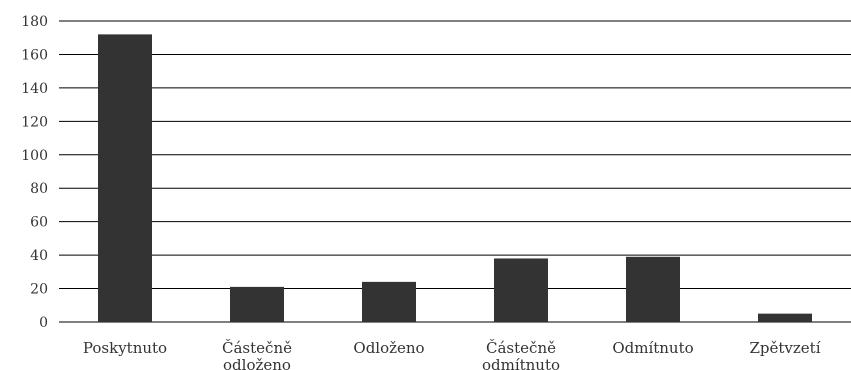 This screenshot has width=851, height=370. I want to click on x-category-label-line: Odloženo, so click(388, 348).